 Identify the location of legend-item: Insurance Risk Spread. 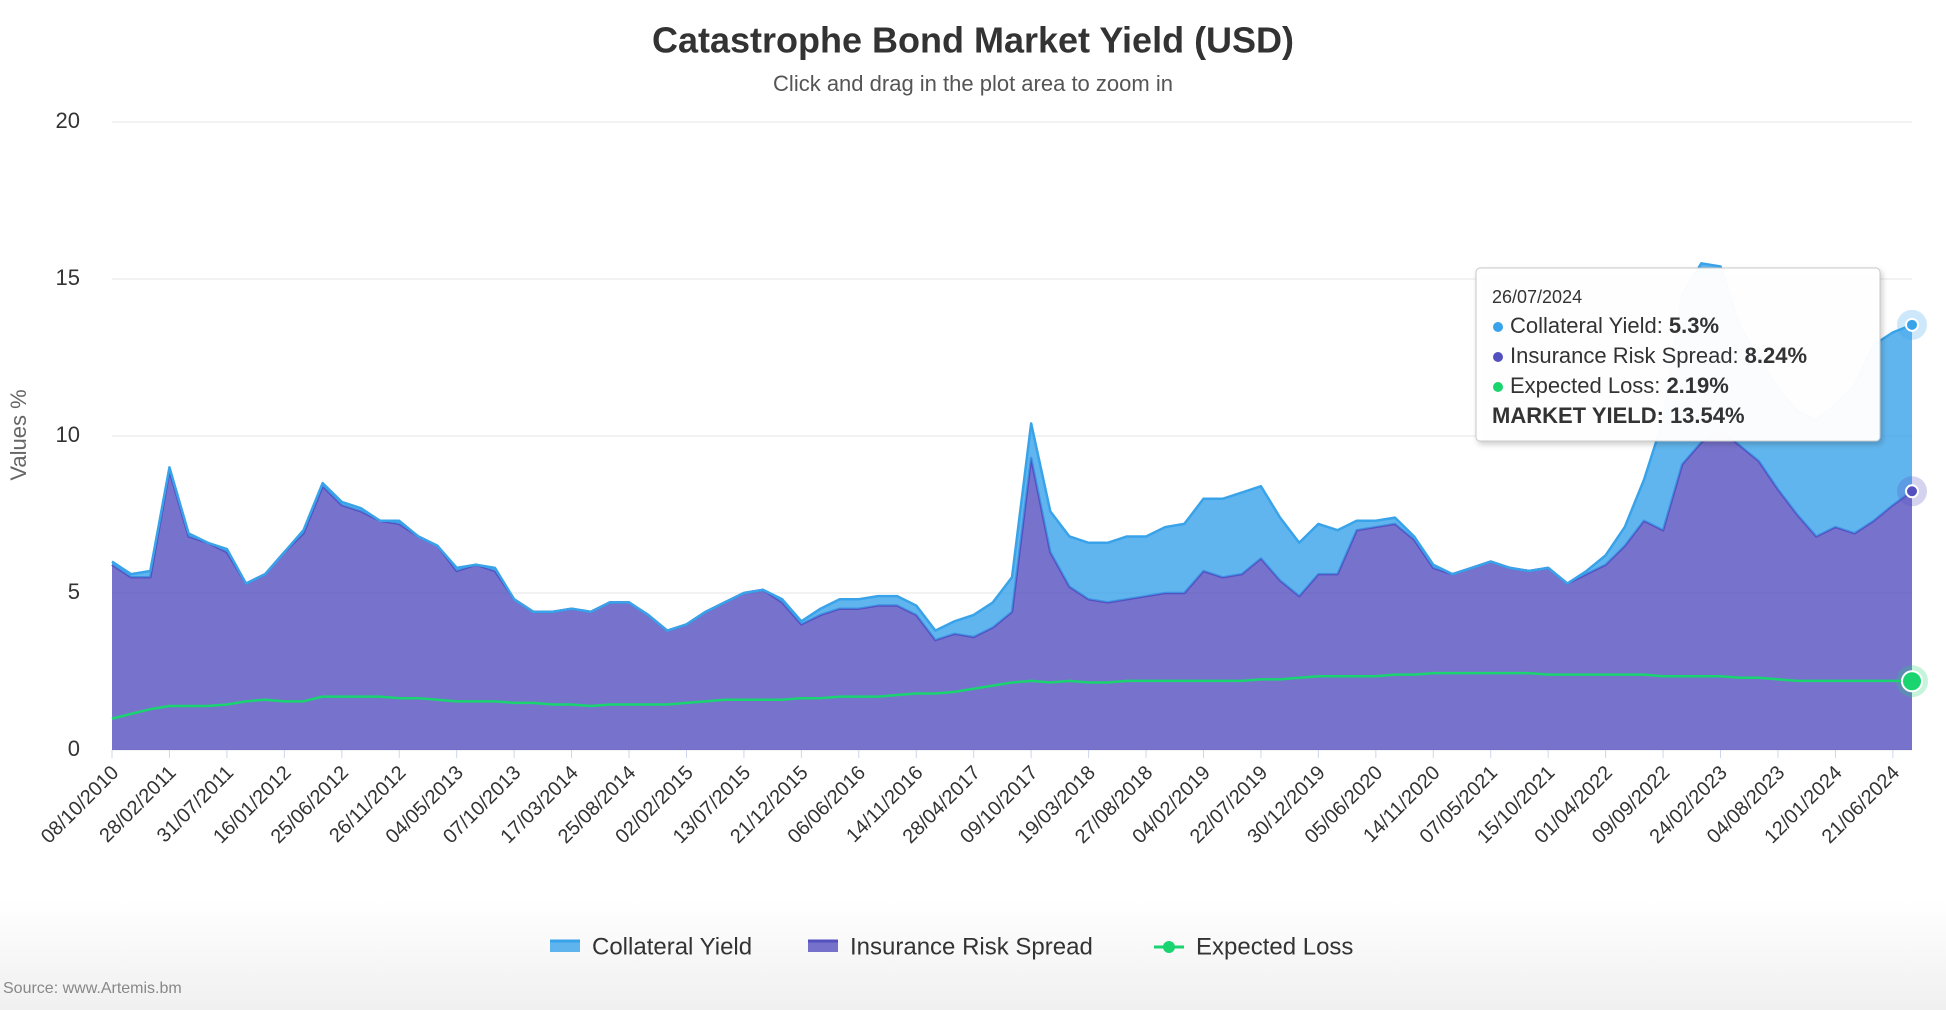
(950, 946).